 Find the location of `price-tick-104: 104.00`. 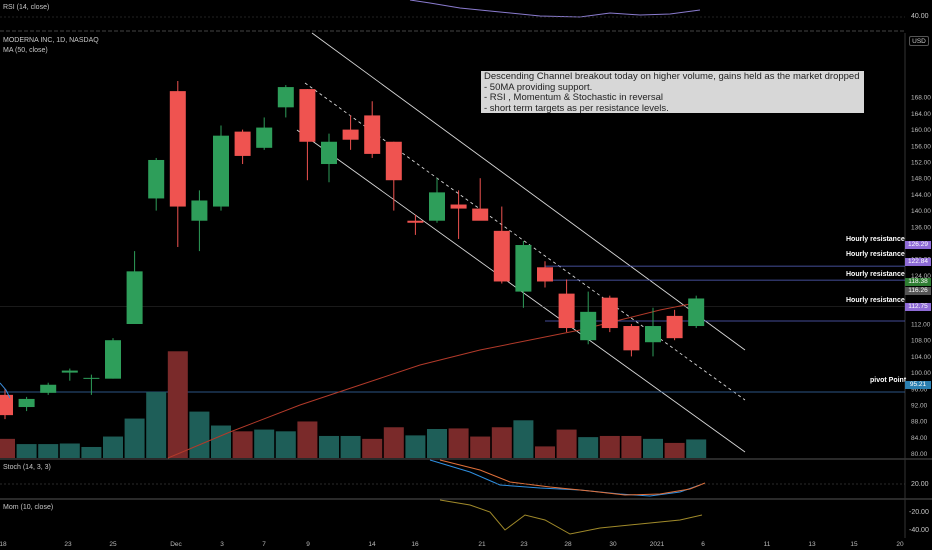

price-tick-104: 104.00 is located at coordinates (921, 357).